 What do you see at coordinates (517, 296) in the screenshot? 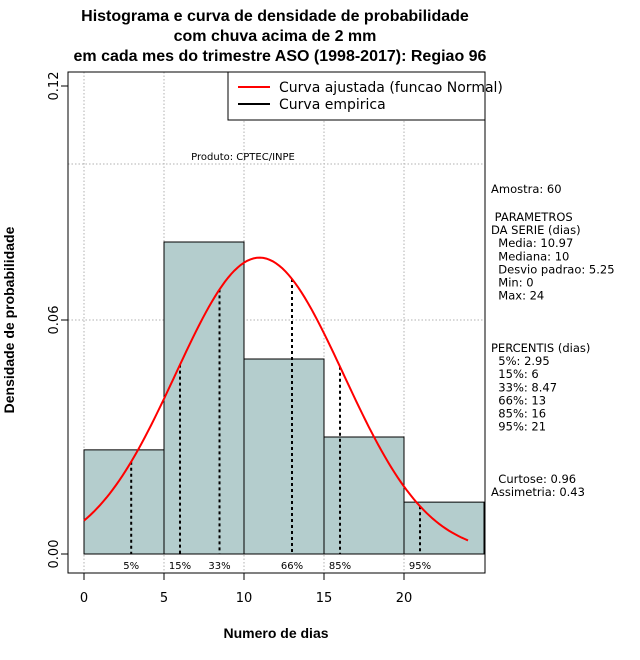
I see `stats-line: Max: 24` at bounding box center [517, 296].